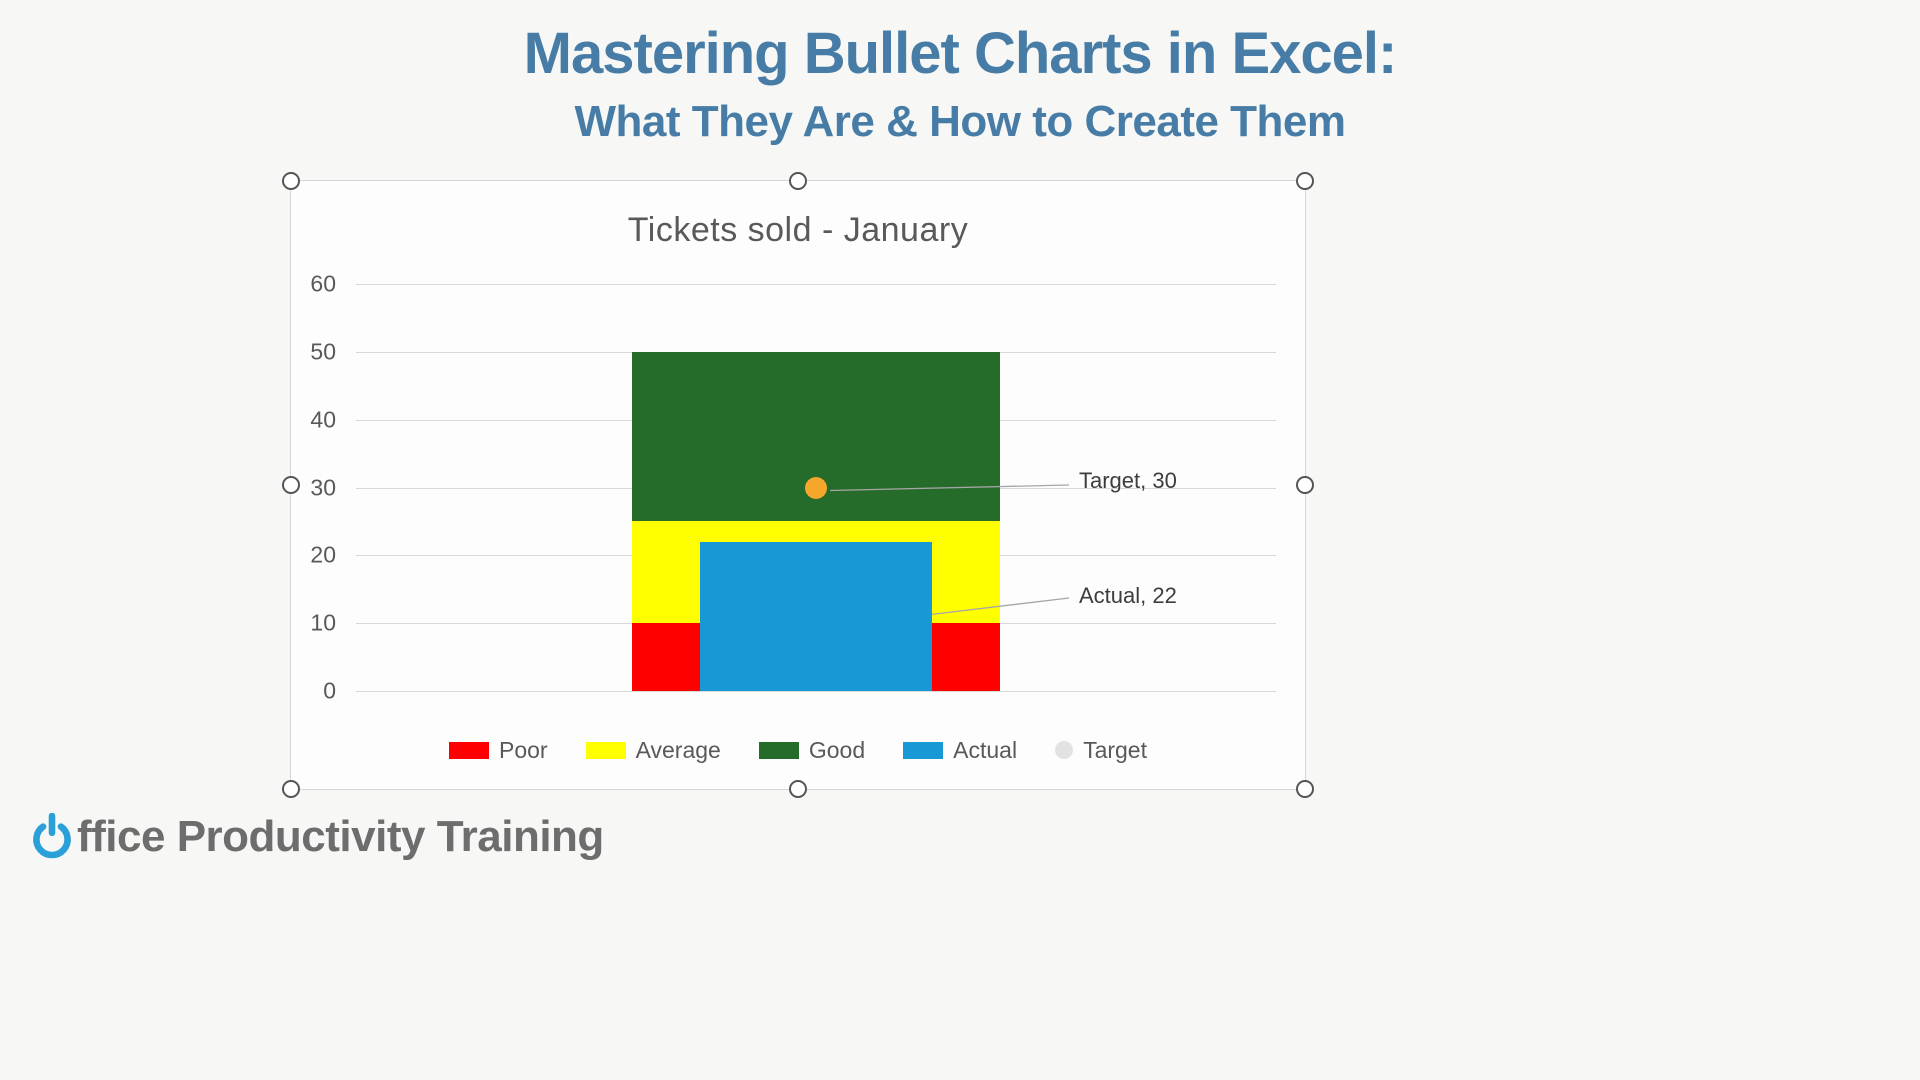 The image size is (1920, 1080). I want to click on legend-item-average: Average, so click(653, 750).